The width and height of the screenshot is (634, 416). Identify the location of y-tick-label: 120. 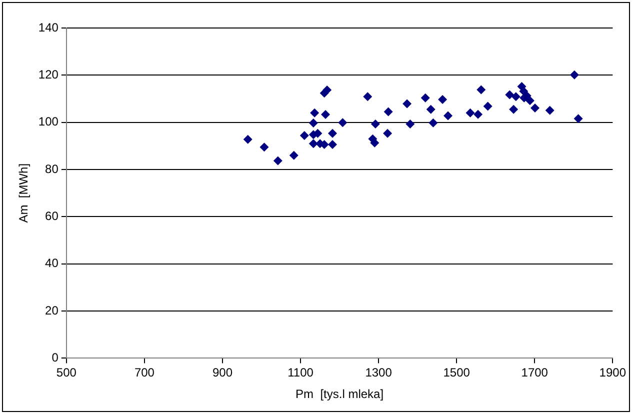
(48, 74).